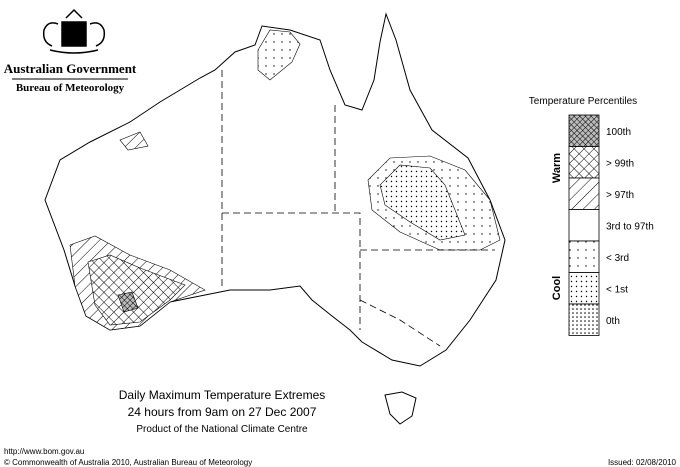 The image size is (680, 467). What do you see at coordinates (642, 462) in the screenshot?
I see `issued: Issued: 02/08/2010` at bounding box center [642, 462].